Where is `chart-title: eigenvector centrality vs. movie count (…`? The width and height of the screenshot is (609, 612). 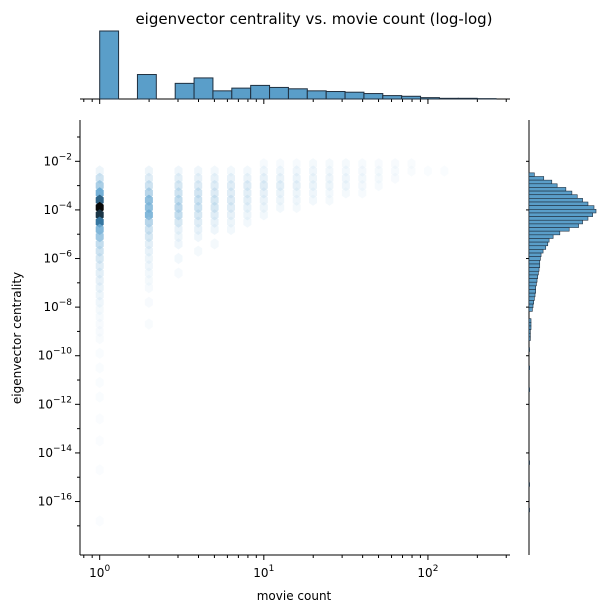
chart-title: eigenvector centrality vs. movie count (… is located at coordinates (313, 19).